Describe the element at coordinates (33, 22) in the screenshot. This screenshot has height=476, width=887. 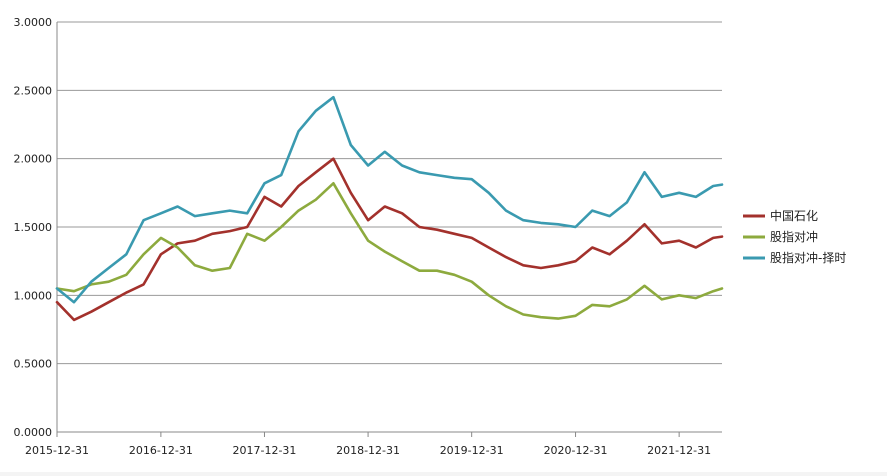
I see `y-tick-label: 3.0000` at that location.